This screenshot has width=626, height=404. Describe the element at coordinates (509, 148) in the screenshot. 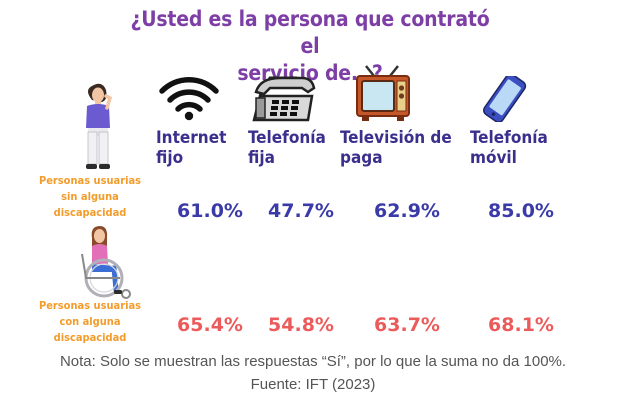

I see `service-label-telefonia-movil: Telefonía móvil` at that location.